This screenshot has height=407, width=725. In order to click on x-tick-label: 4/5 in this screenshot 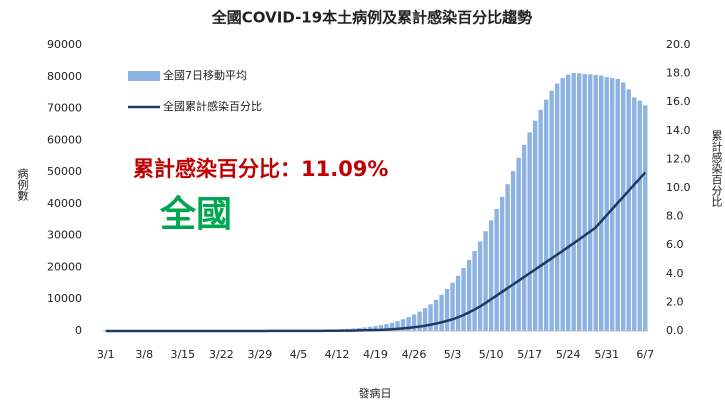, I will do `click(299, 354)`.